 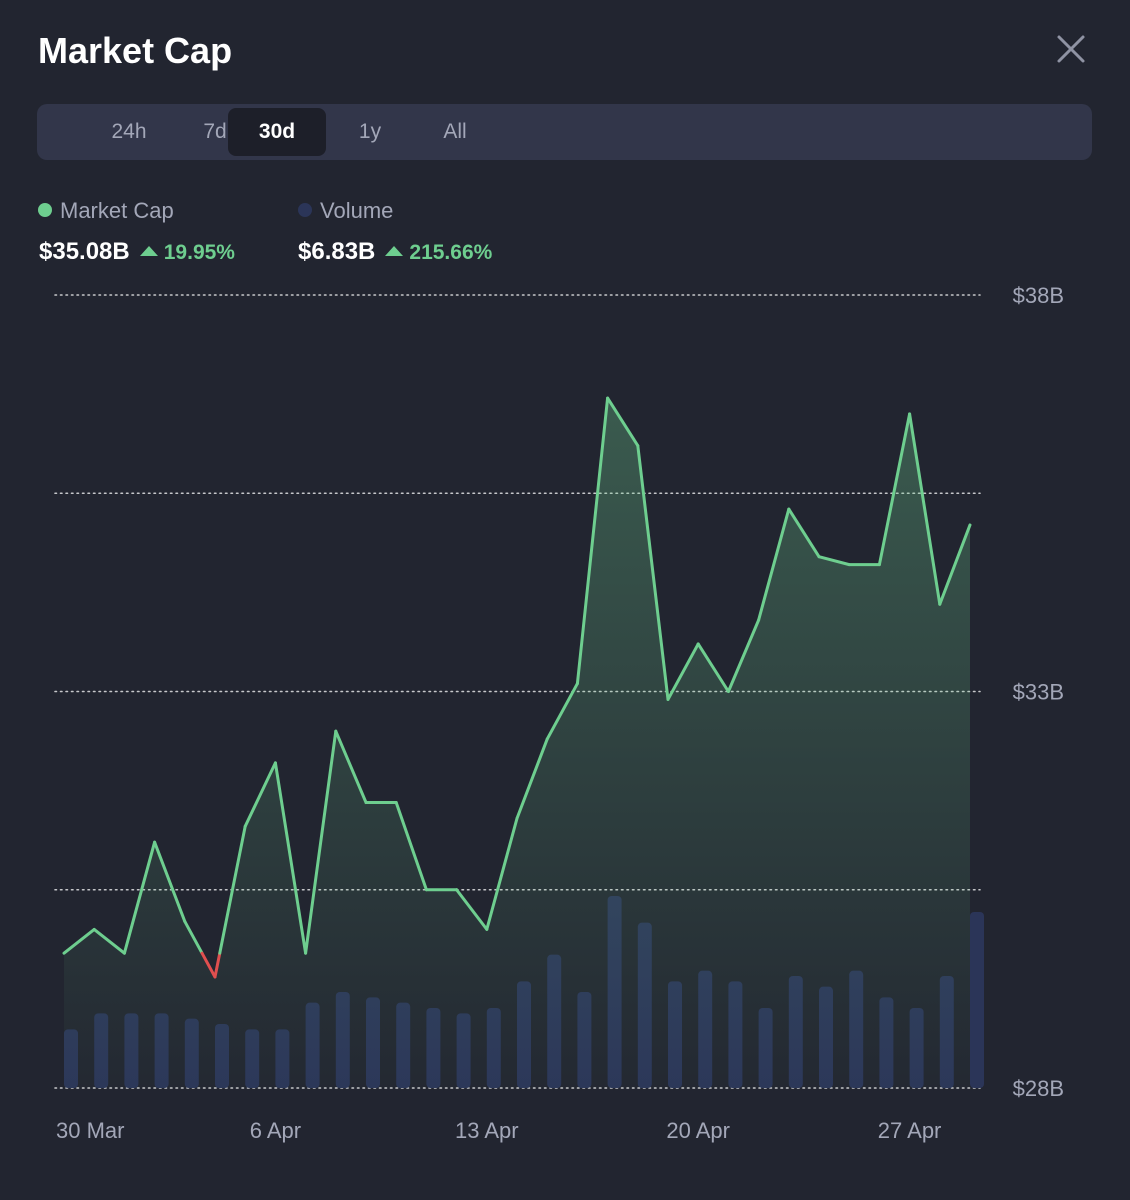 I want to click on legend-market-cap-label: Market Cap, so click(x=117, y=210).